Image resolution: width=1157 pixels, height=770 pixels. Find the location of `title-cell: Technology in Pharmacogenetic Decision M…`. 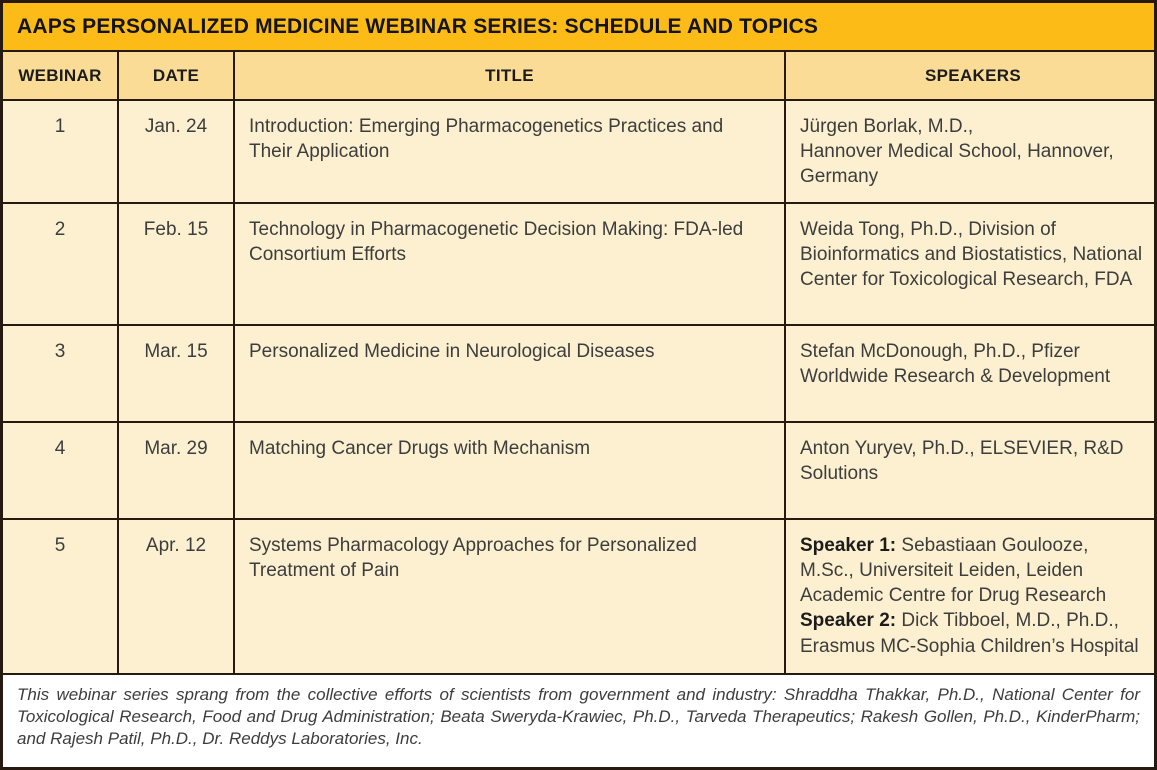

title-cell: Technology in Pharmacogenetic Decision M… is located at coordinates (509, 264).